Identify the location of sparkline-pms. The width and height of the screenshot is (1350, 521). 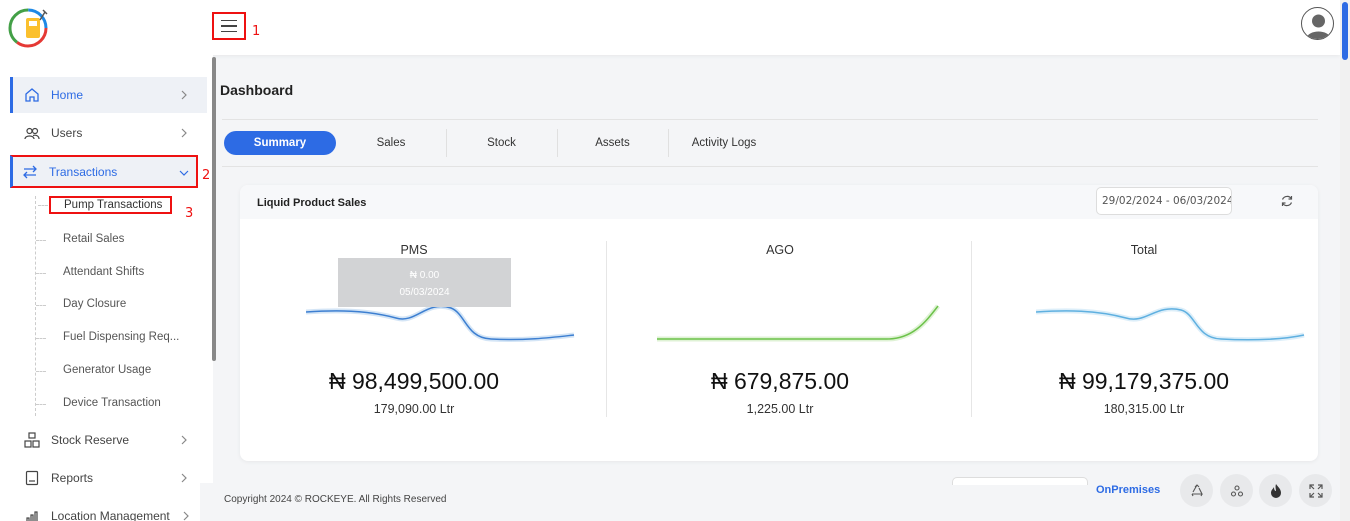
(441, 322).